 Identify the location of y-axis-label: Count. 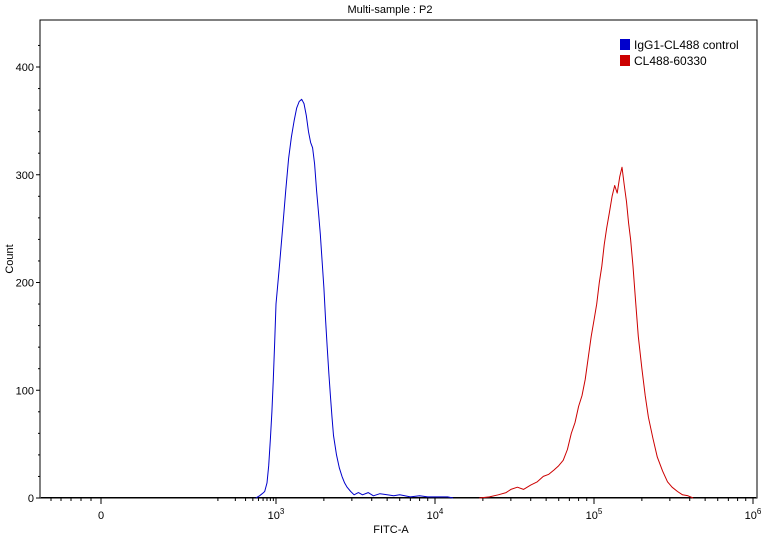
(10, 258).